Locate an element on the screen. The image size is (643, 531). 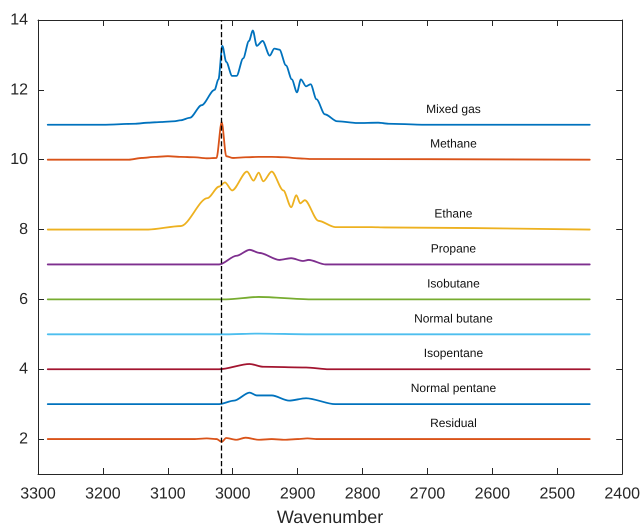
series-label: Isopentane is located at coordinates (454, 353).